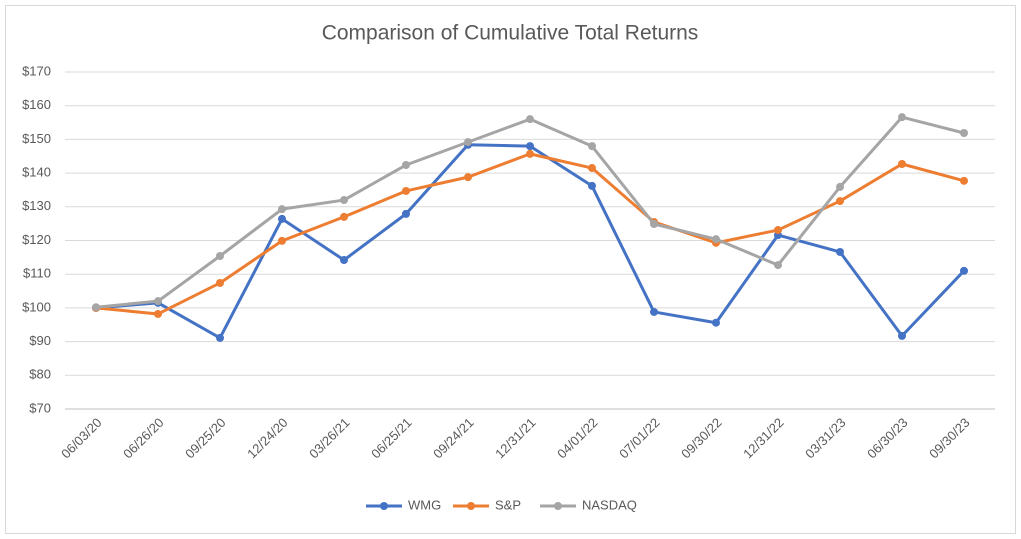  Describe the element at coordinates (36, 239) in the screenshot. I see `y-tick-label: $120` at that location.